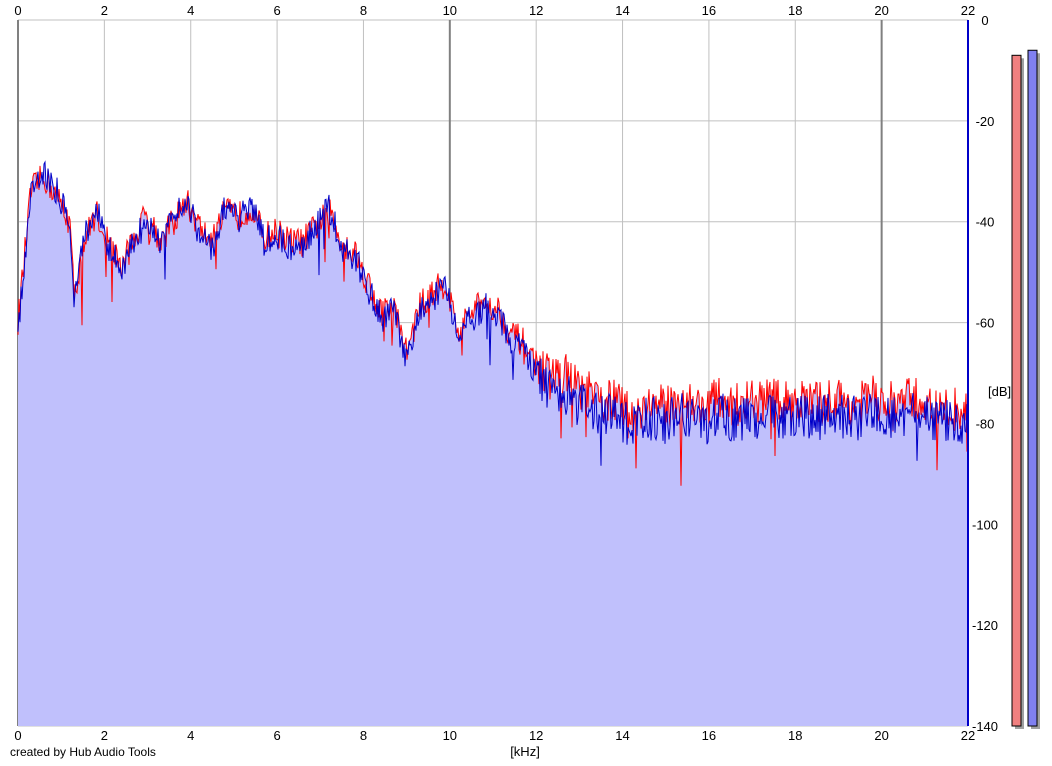  I want to click on x-tick-label-top: 14, so click(622, 10).